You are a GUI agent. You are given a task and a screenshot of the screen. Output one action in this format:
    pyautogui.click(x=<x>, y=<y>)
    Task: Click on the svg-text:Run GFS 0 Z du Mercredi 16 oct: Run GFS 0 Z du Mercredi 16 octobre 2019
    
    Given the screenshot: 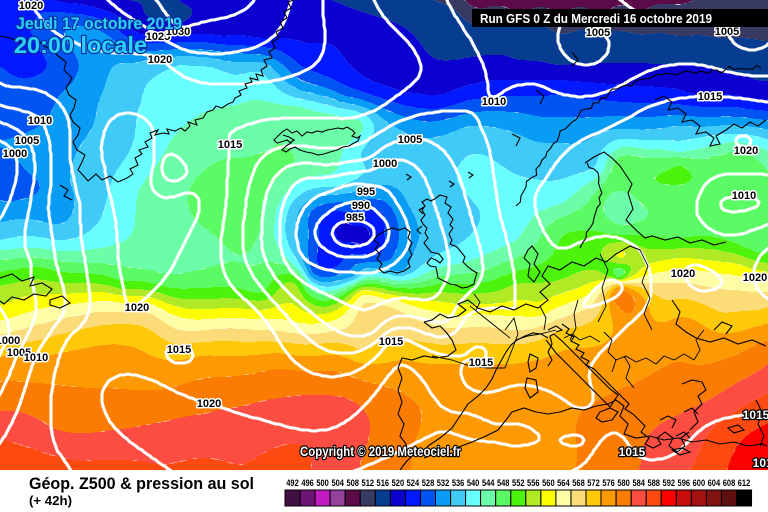 What is the action you would take?
    pyautogui.click(x=596, y=19)
    